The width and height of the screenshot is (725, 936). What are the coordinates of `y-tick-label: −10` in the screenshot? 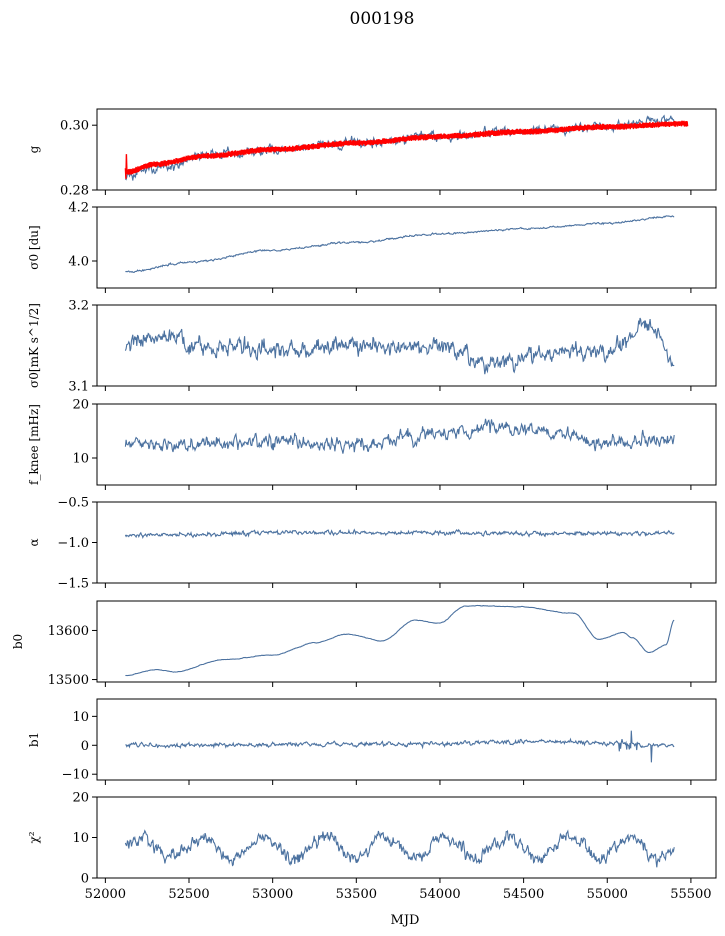 It's located at (75, 775).